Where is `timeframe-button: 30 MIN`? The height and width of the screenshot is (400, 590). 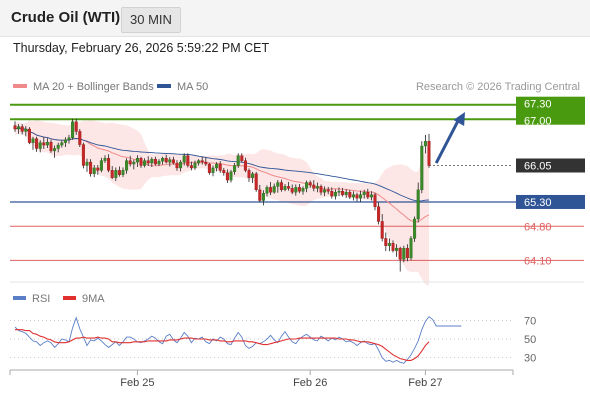 timeframe-button: 30 MIN is located at coordinates (151, 20).